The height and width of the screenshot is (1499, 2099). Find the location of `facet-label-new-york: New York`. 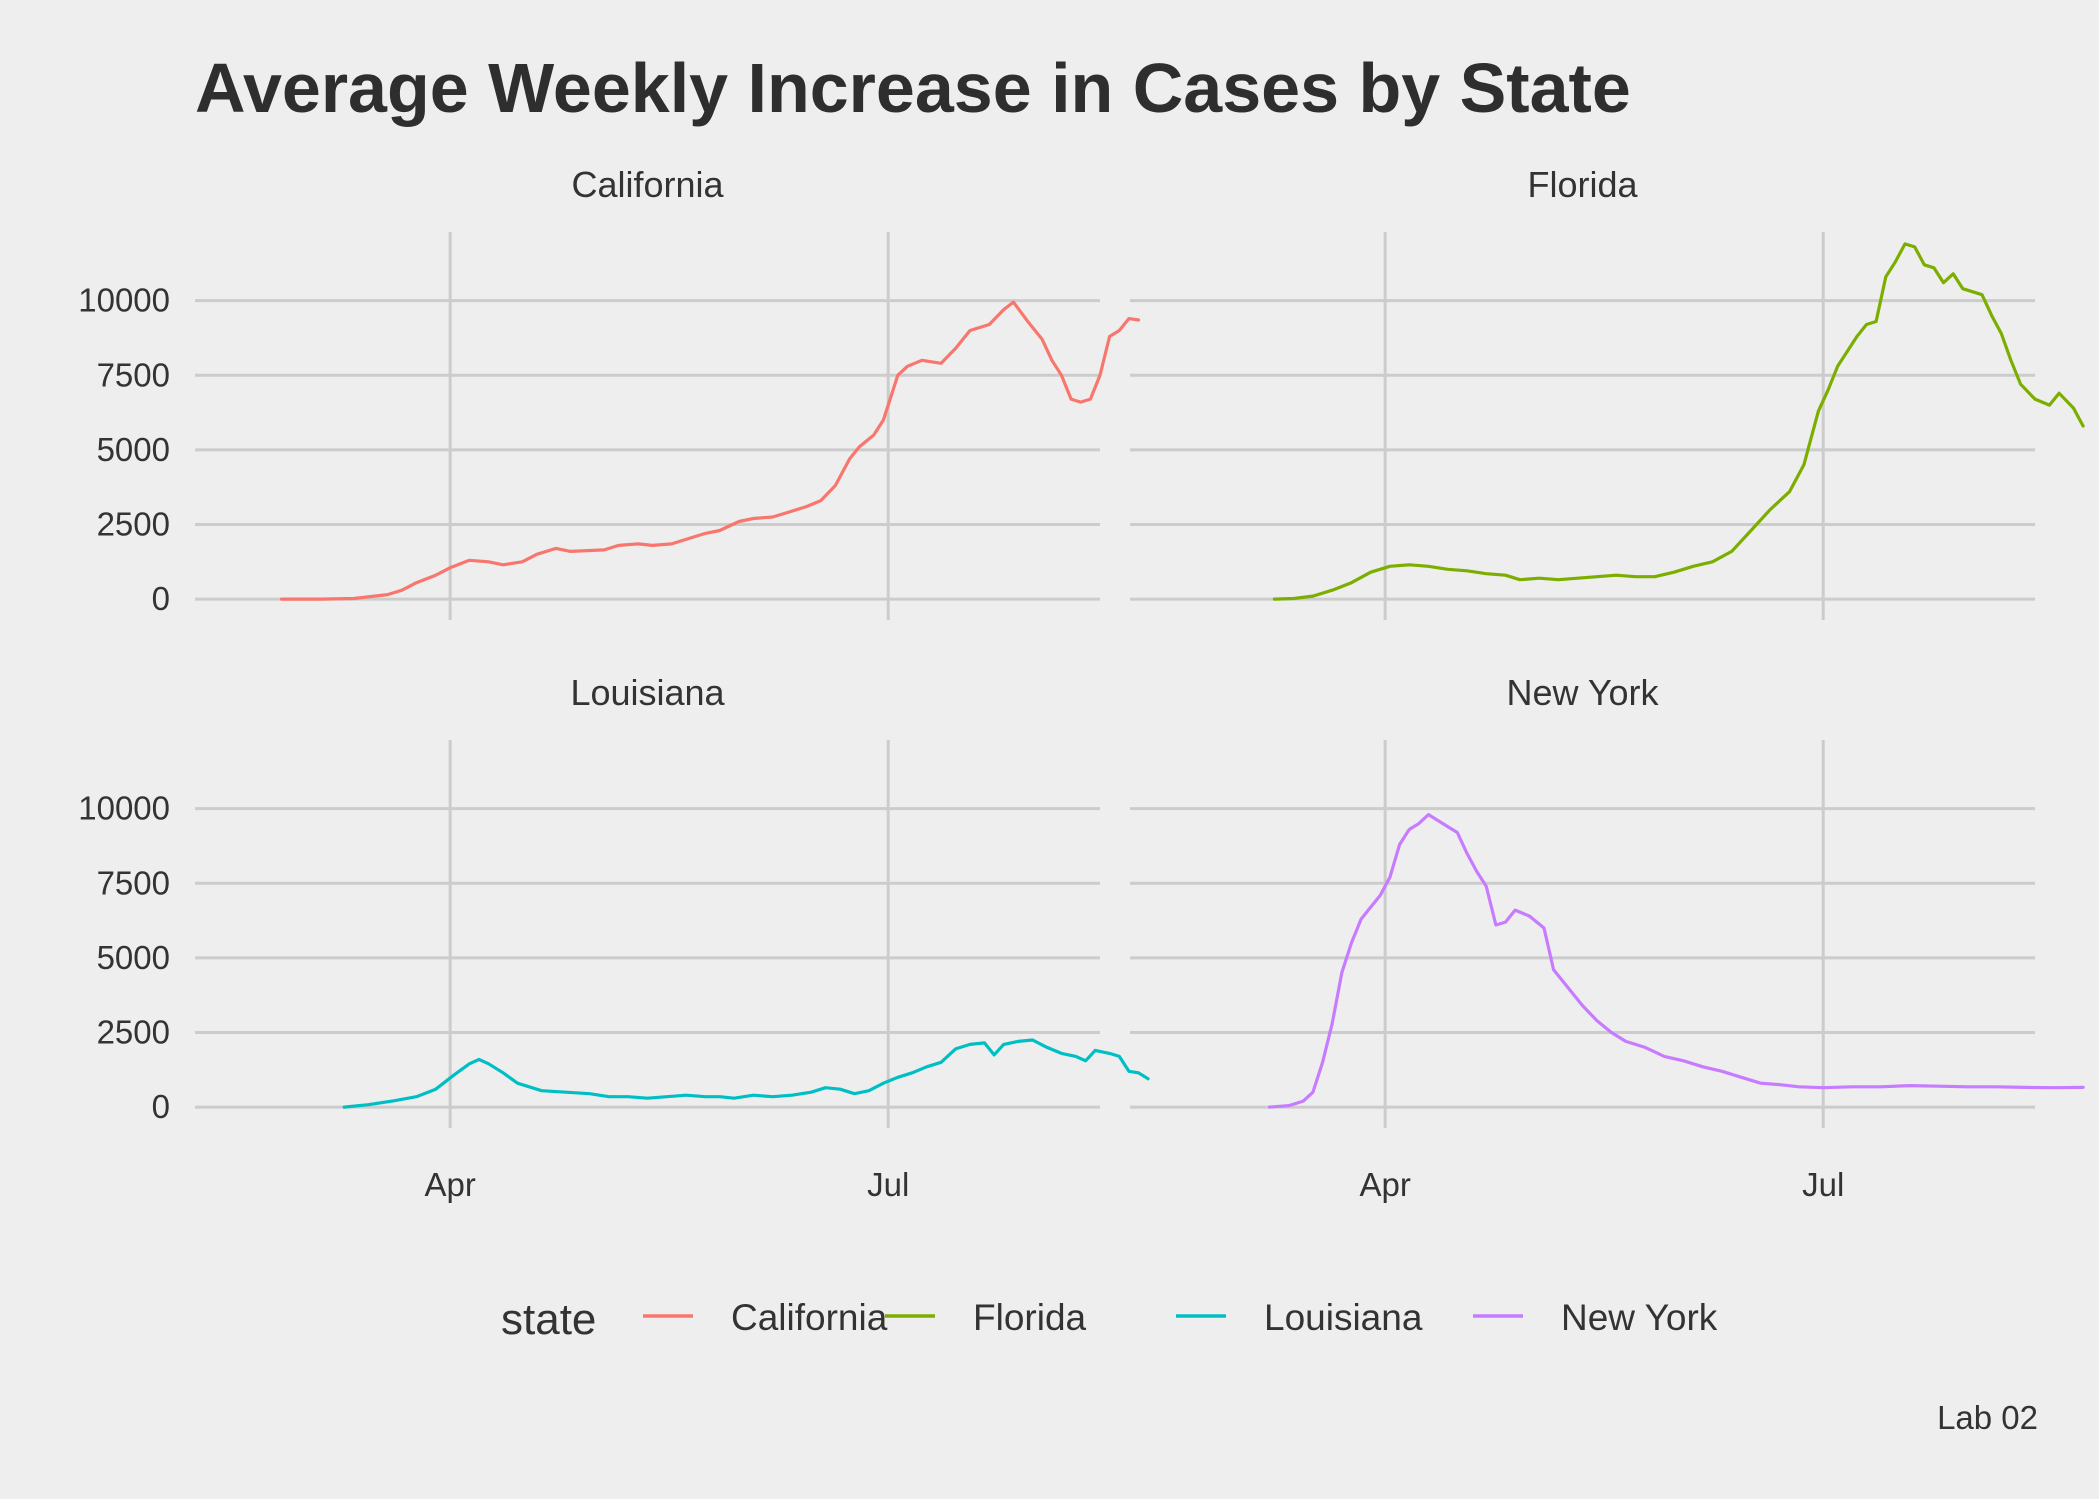

facet-label-new-york: New York is located at coordinates (1582, 692).